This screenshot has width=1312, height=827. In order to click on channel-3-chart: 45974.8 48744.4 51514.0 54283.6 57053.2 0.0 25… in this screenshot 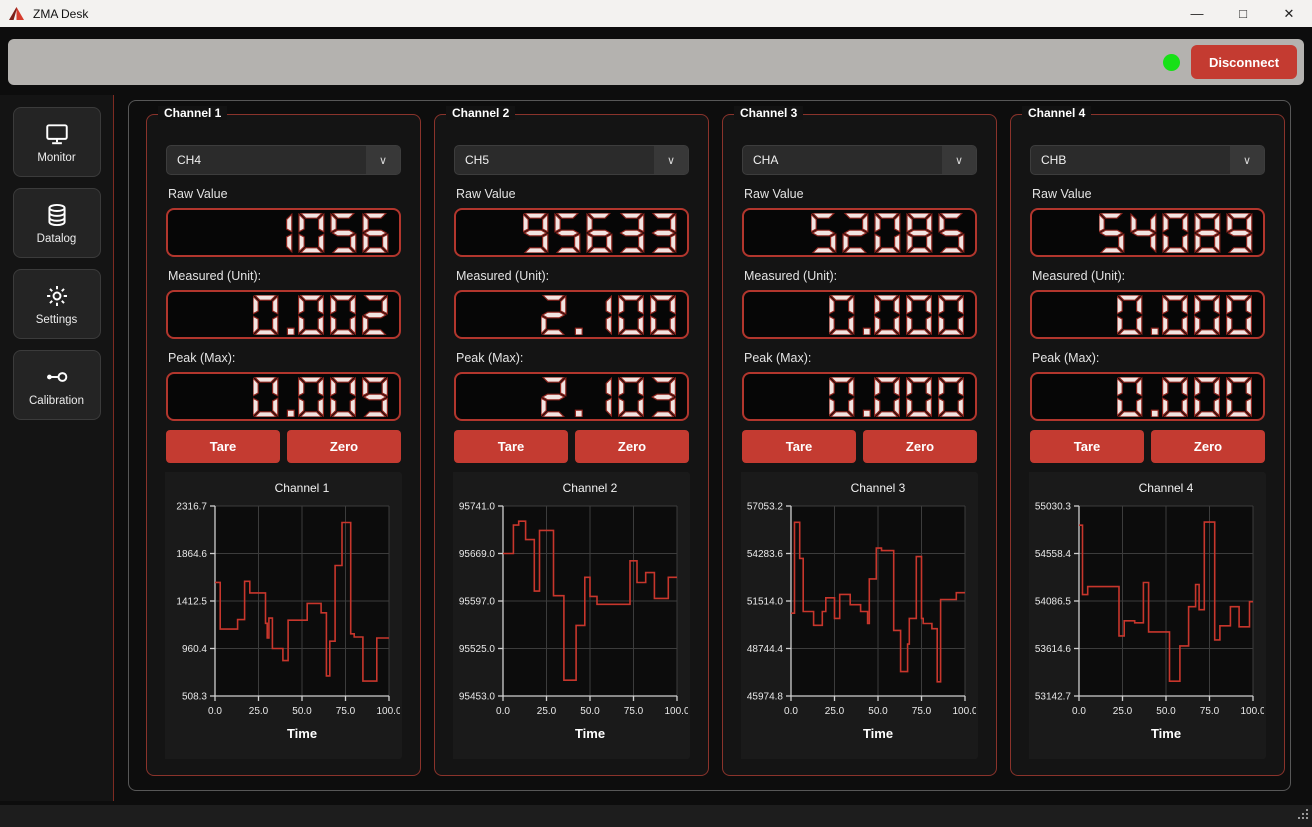, I will do `click(859, 615)`.